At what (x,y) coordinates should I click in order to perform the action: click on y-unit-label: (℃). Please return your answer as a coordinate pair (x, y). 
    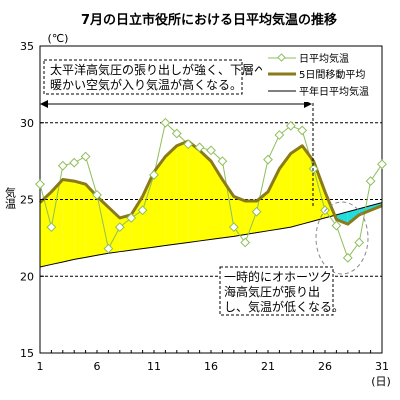
    Looking at the image, I should click on (58, 38).